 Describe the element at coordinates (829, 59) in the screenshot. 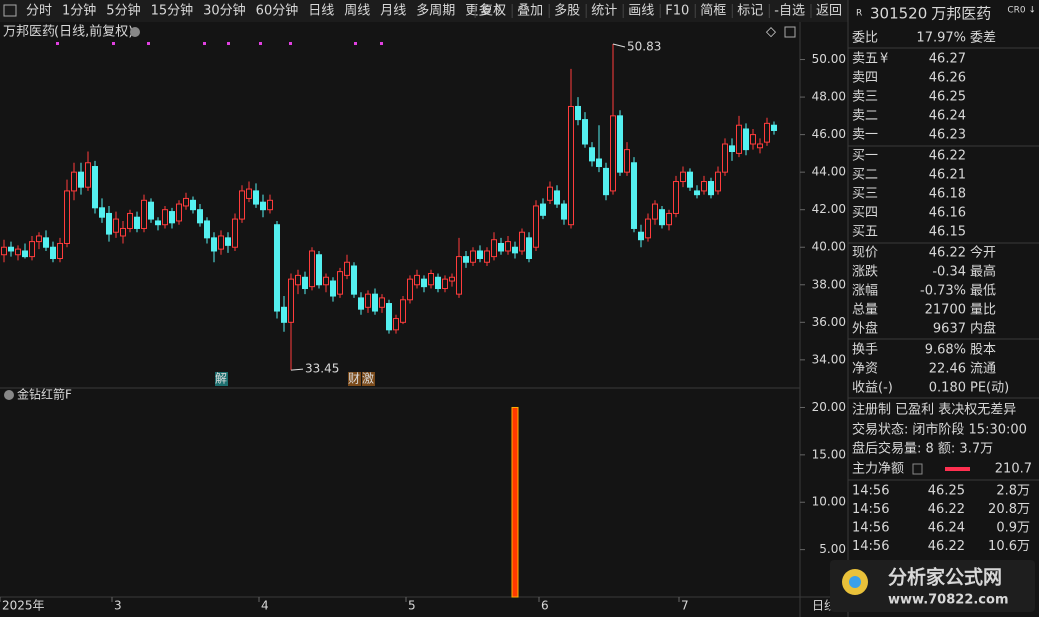

I see `y-tick-label: 50.00` at that location.